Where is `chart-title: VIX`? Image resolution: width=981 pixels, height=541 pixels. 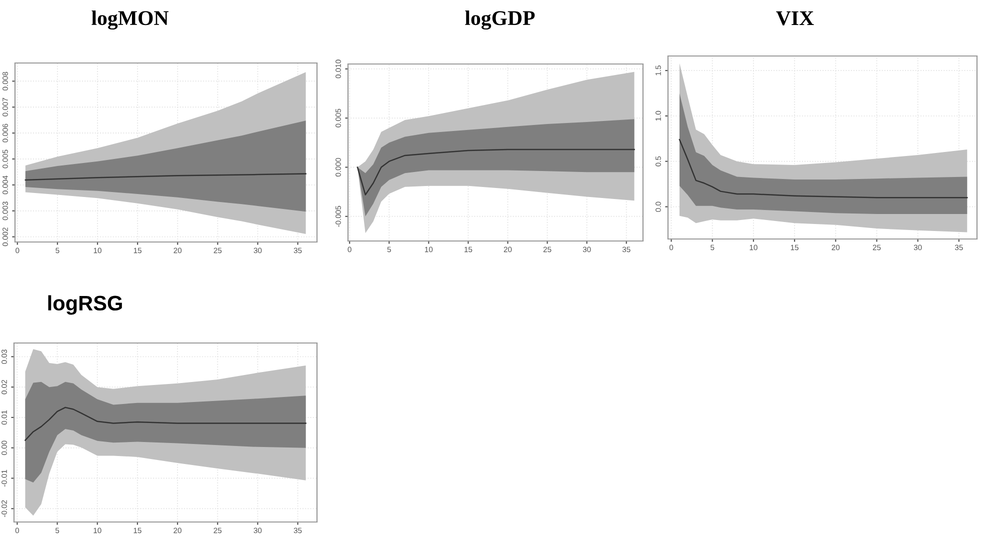
chart-title: VIX is located at coordinates (795, 18).